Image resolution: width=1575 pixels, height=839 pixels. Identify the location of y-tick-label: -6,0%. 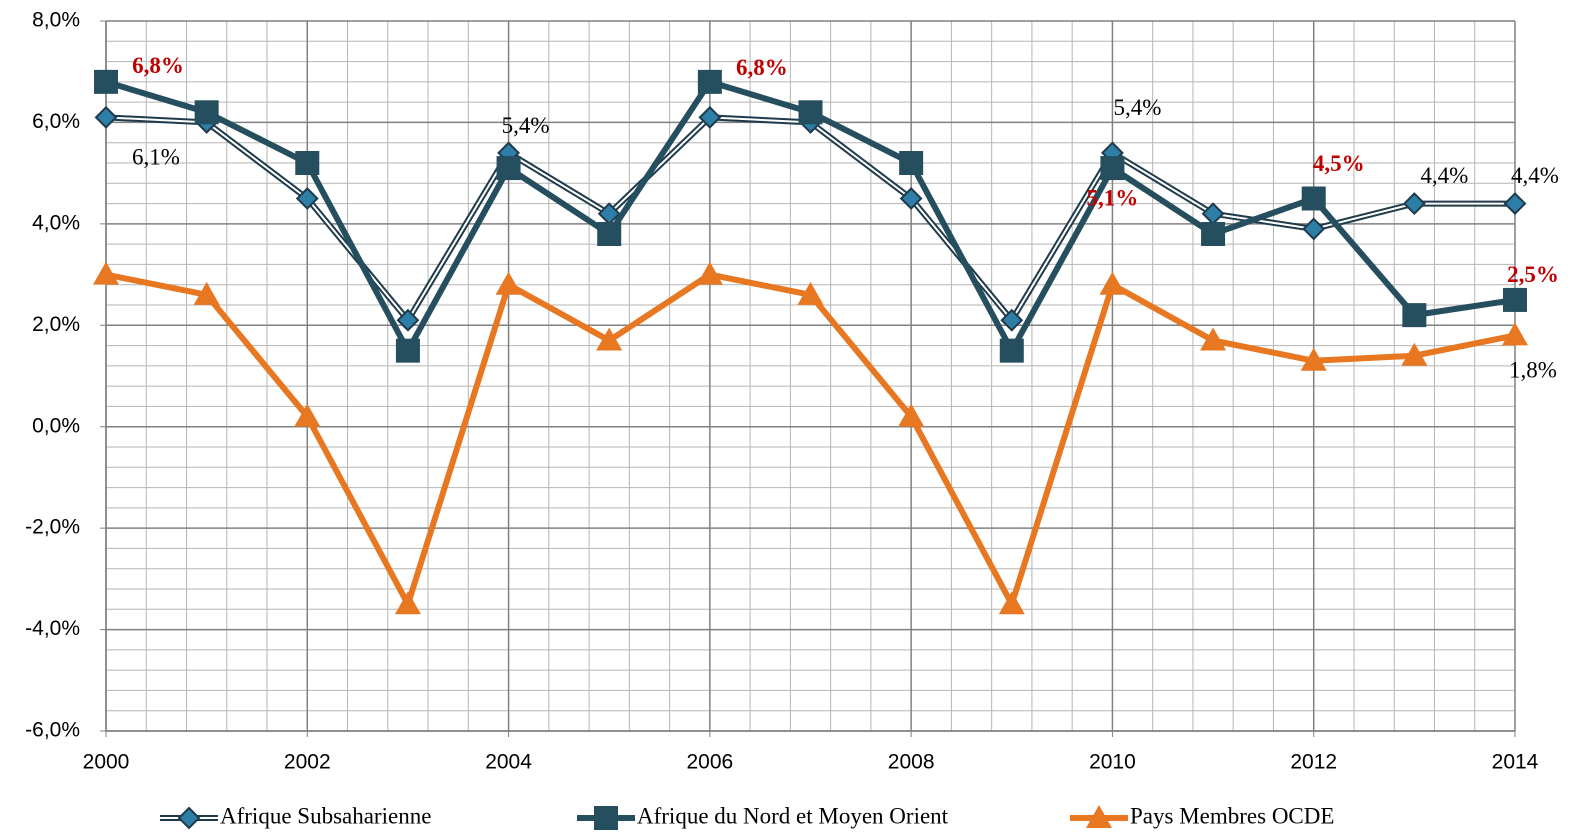
(52, 730).